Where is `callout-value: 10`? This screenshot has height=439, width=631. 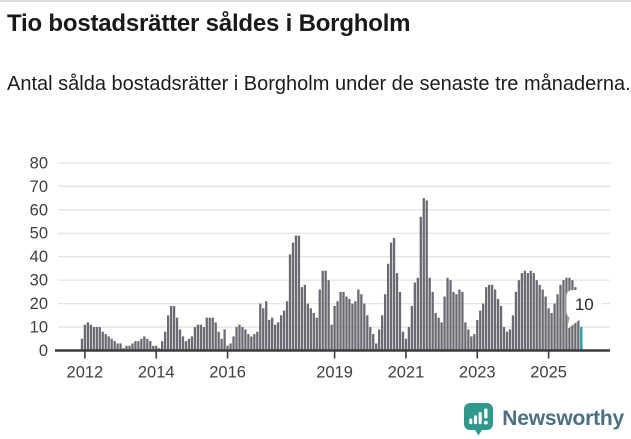 callout-value: 10 is located at coordinates (584, 304).